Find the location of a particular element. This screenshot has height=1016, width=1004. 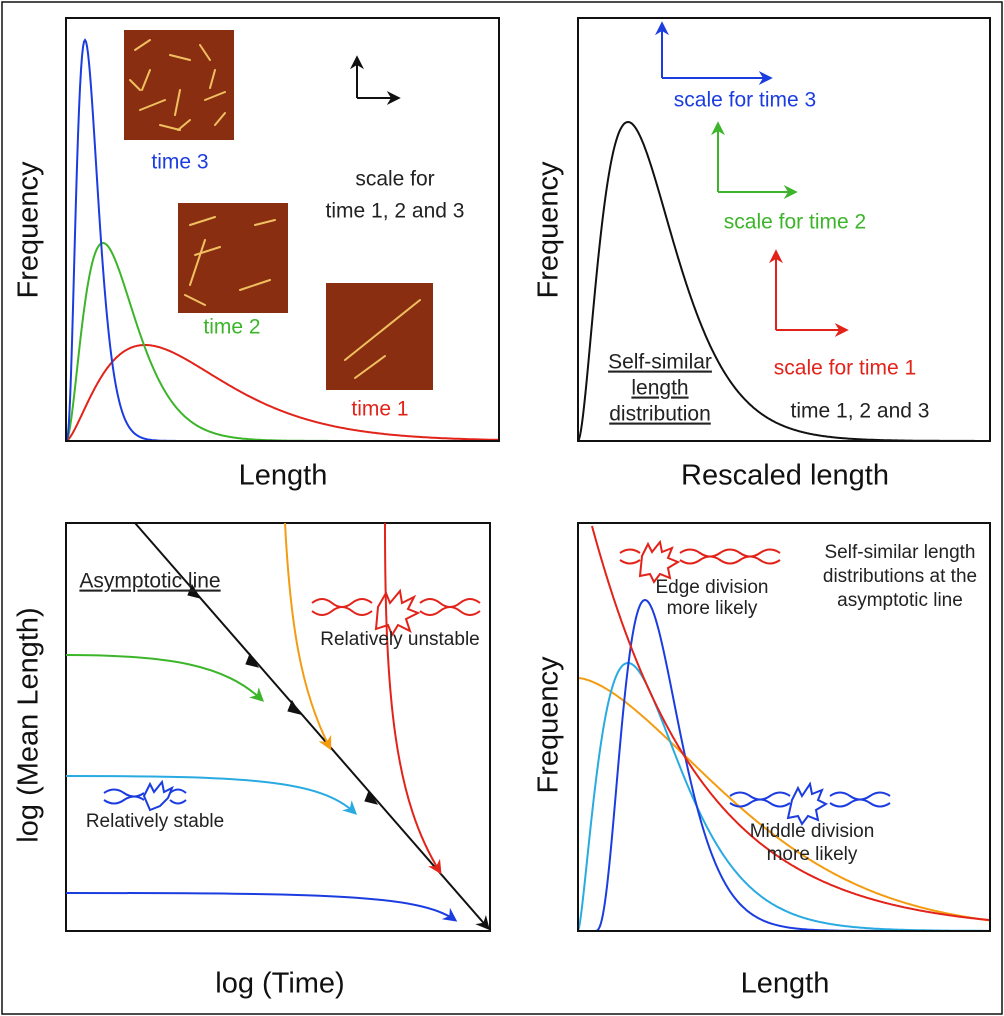

annotation: scale for is located at coordinates (394, 179).